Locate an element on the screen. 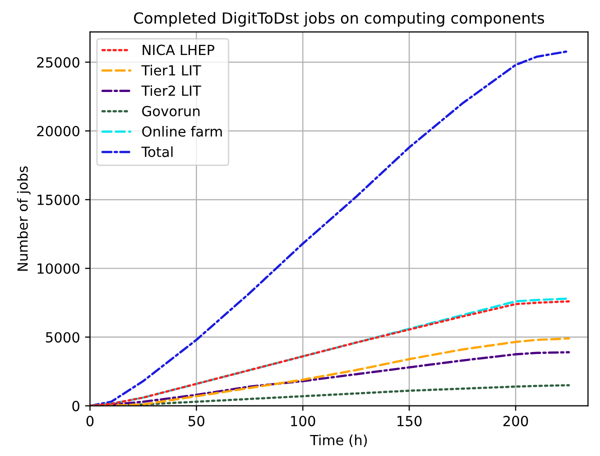  legend-label: Tier1 LIT is located at coordinates (171, 70).